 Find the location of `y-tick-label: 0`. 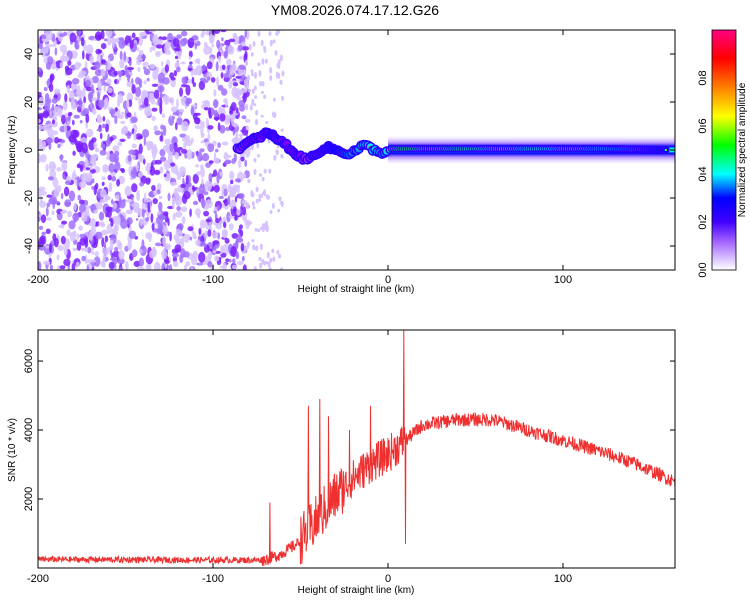

y-tick-label: 0 is located at coordinates (29, 150).